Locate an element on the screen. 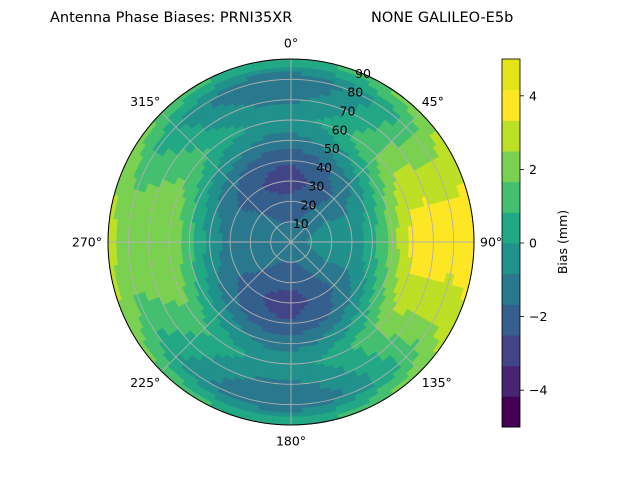 The image size is (640, 480). radial-tick-label: 40 is located at coordinates (324, 167).